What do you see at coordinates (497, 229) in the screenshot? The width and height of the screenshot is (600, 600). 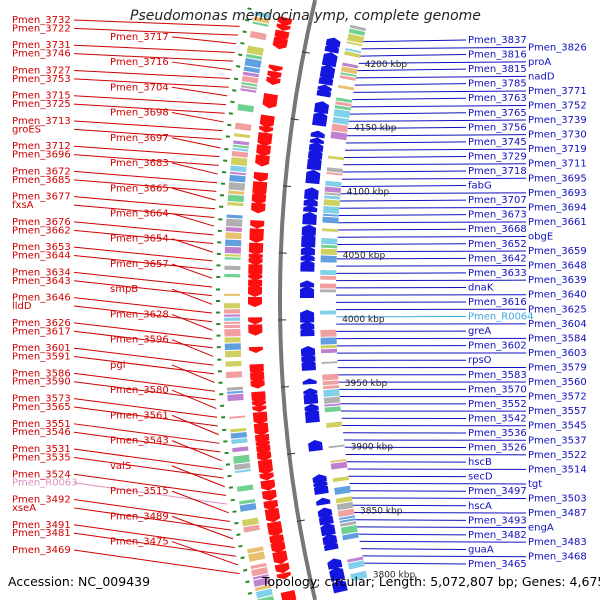 I see `gene-label: Pmen_3668` at bounding box center [497, 229].